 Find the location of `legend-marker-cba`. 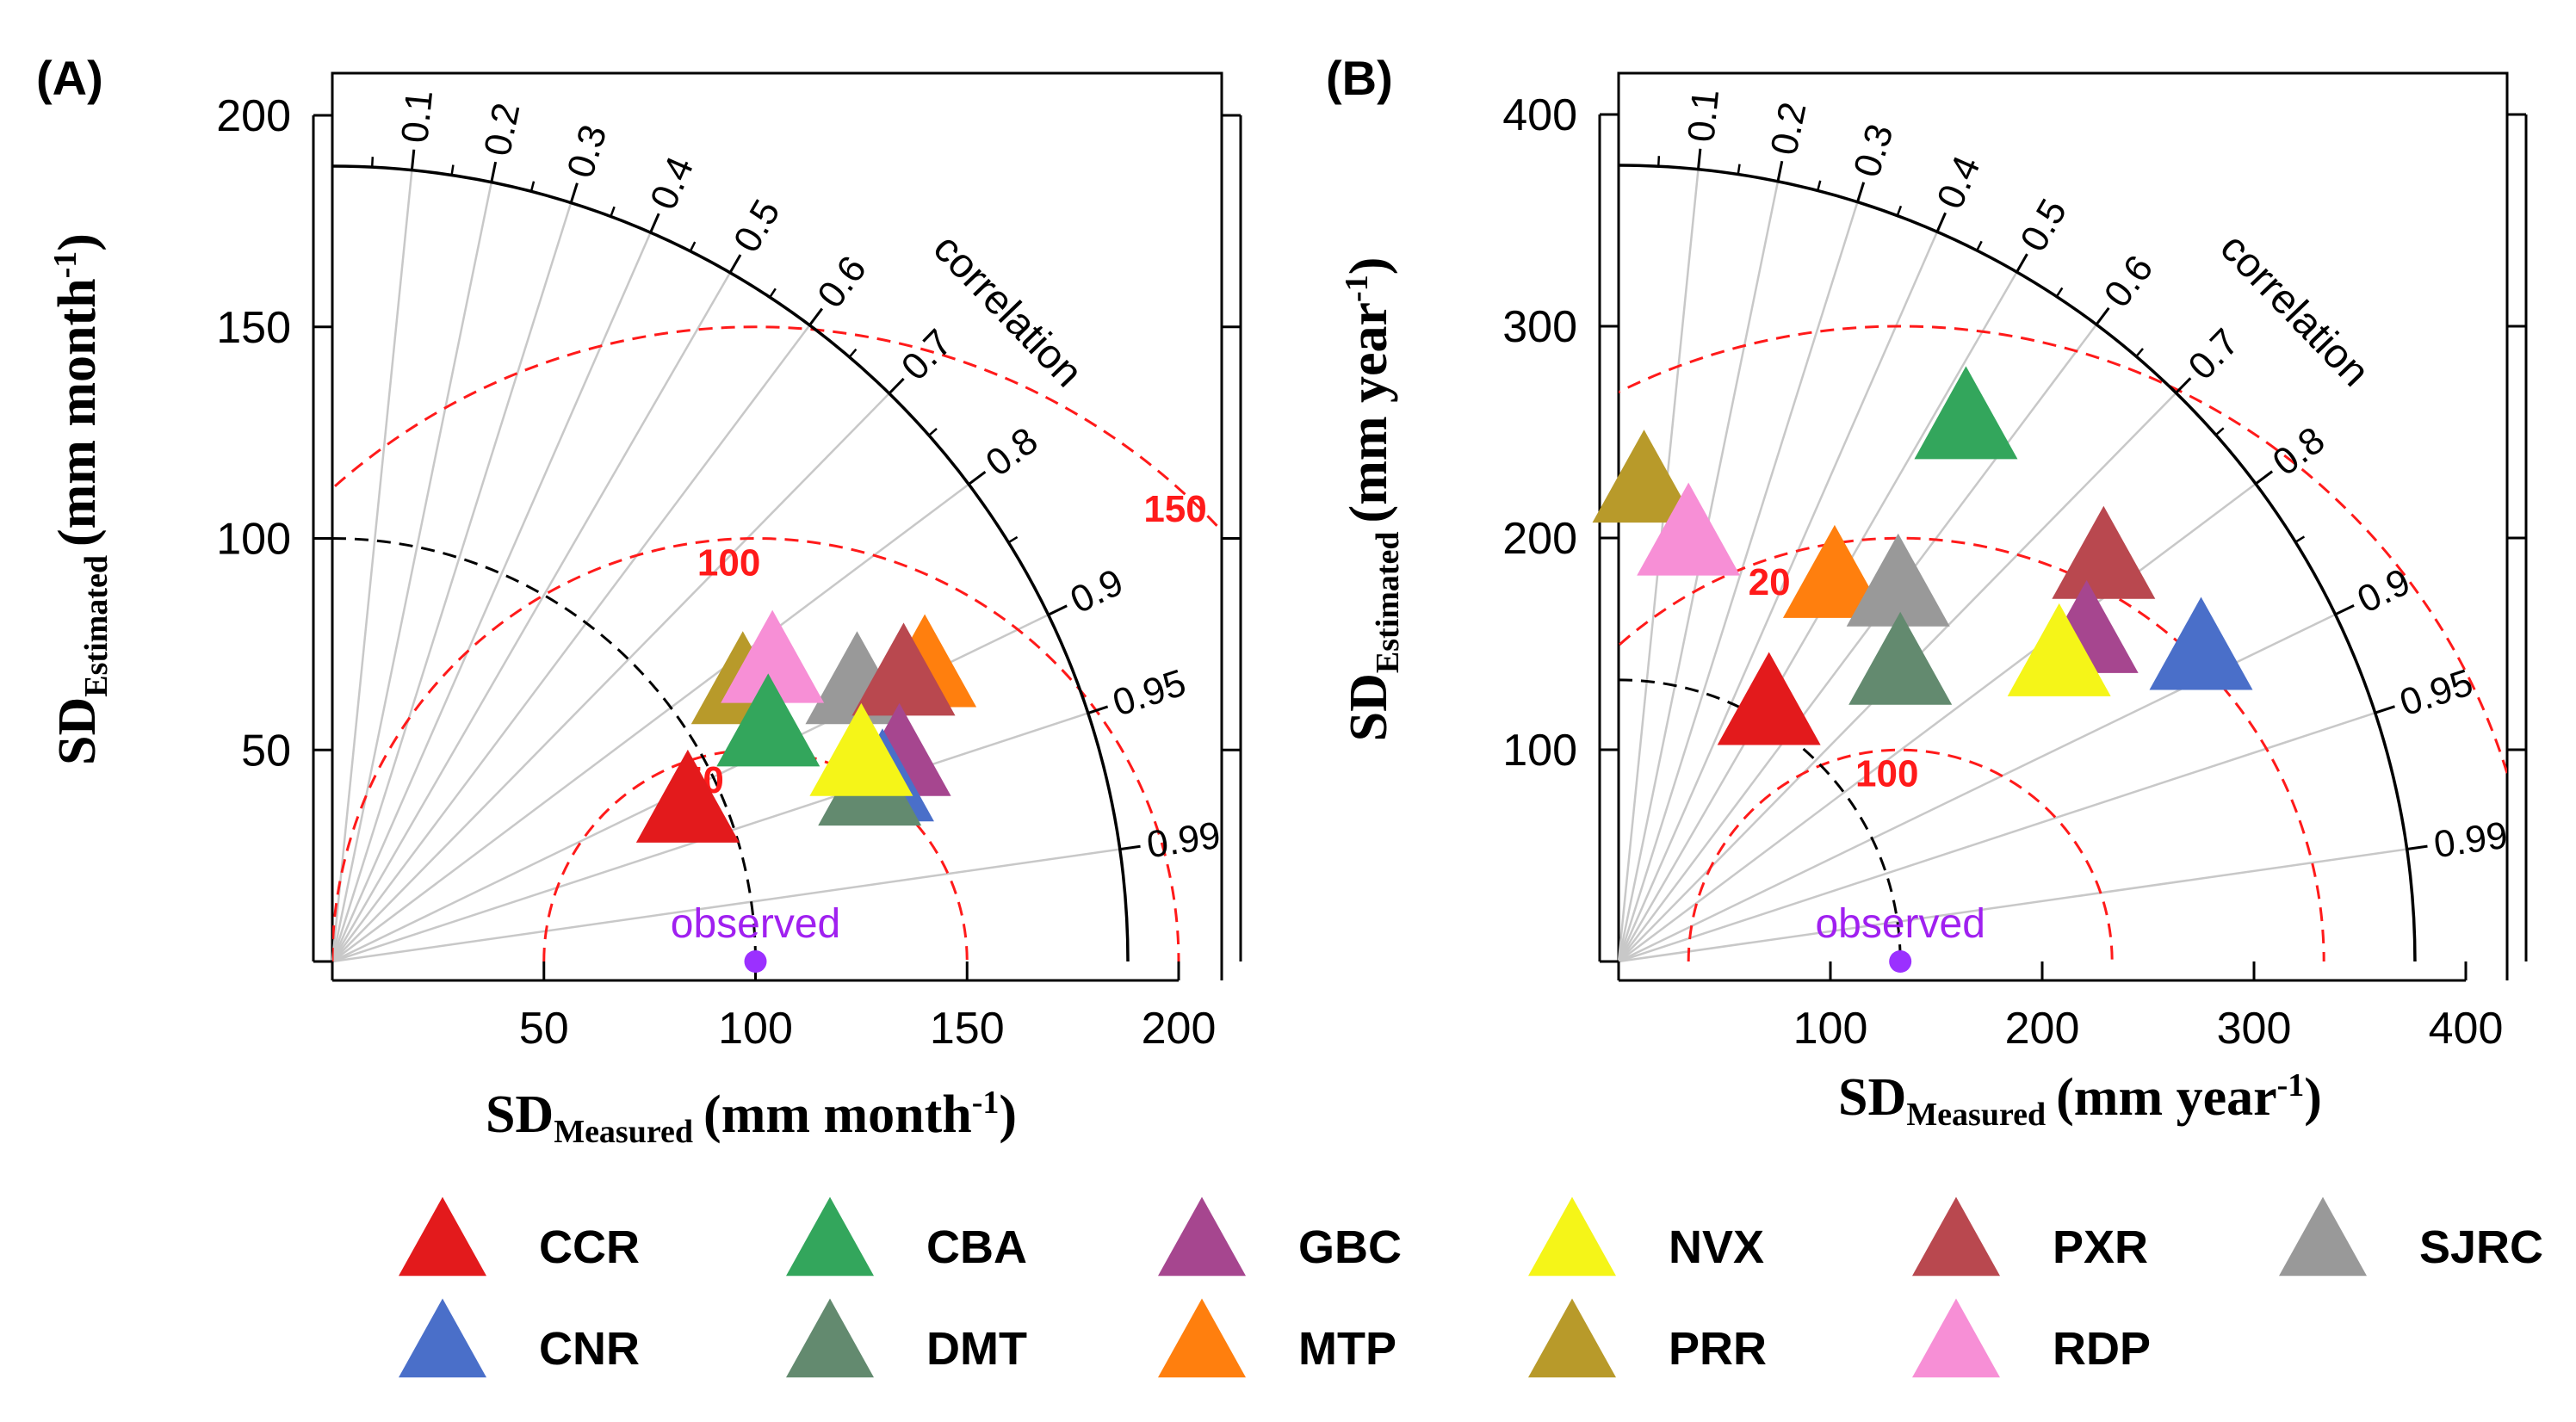

legend-marker-cba is located at coordinates (830, 1236).